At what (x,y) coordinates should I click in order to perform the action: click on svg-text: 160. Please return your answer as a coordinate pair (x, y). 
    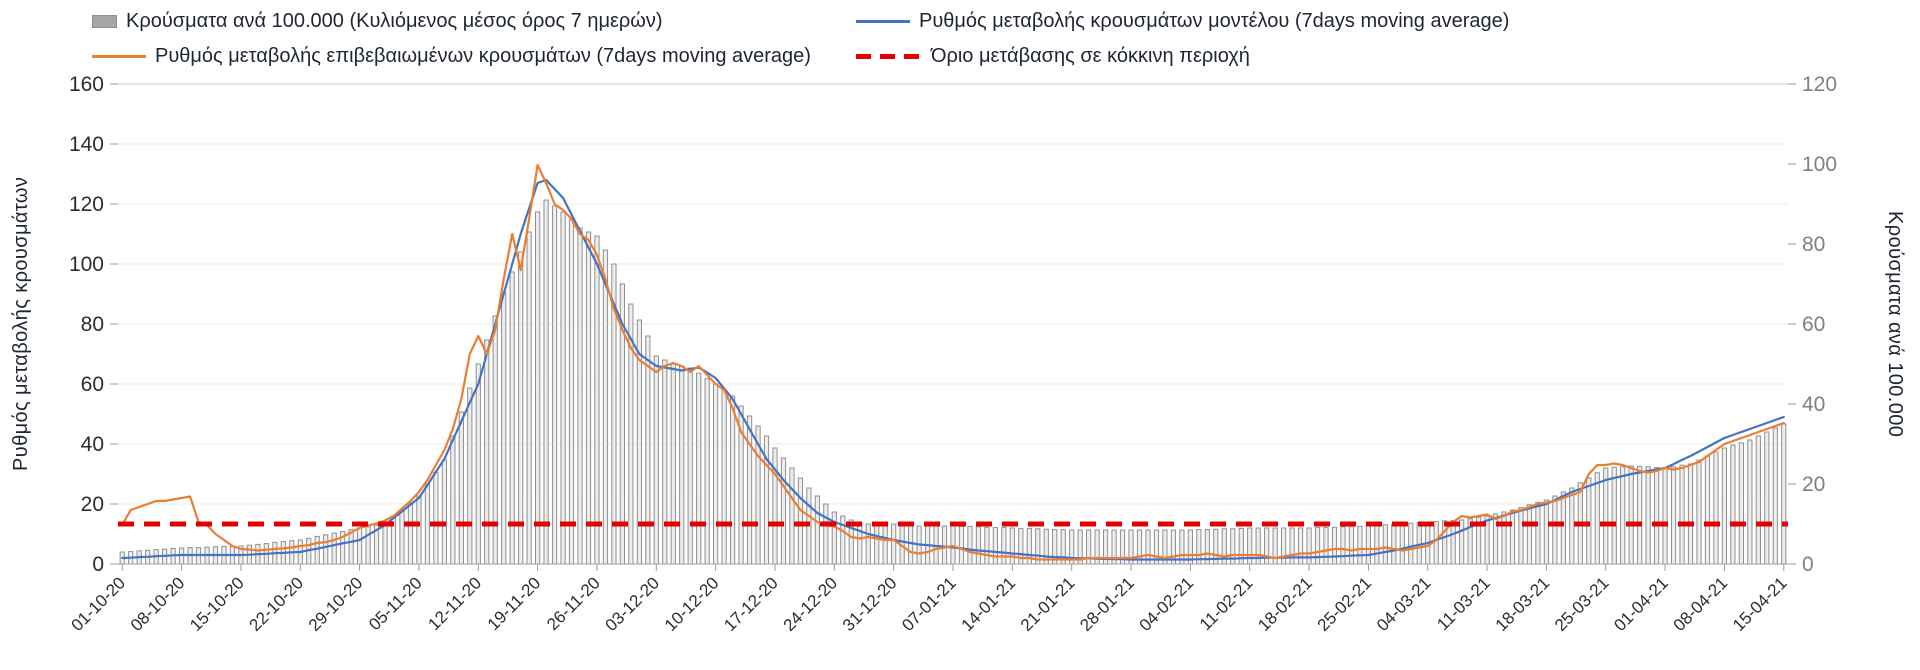
    Looking at the image, I should click on (86, 86).